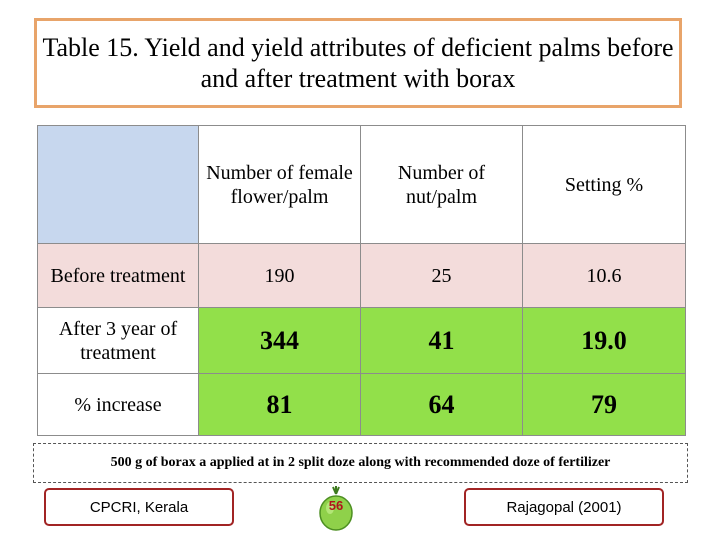  I want to click on footer-citation-box: Rajagopal (2001), so click(564, 507).